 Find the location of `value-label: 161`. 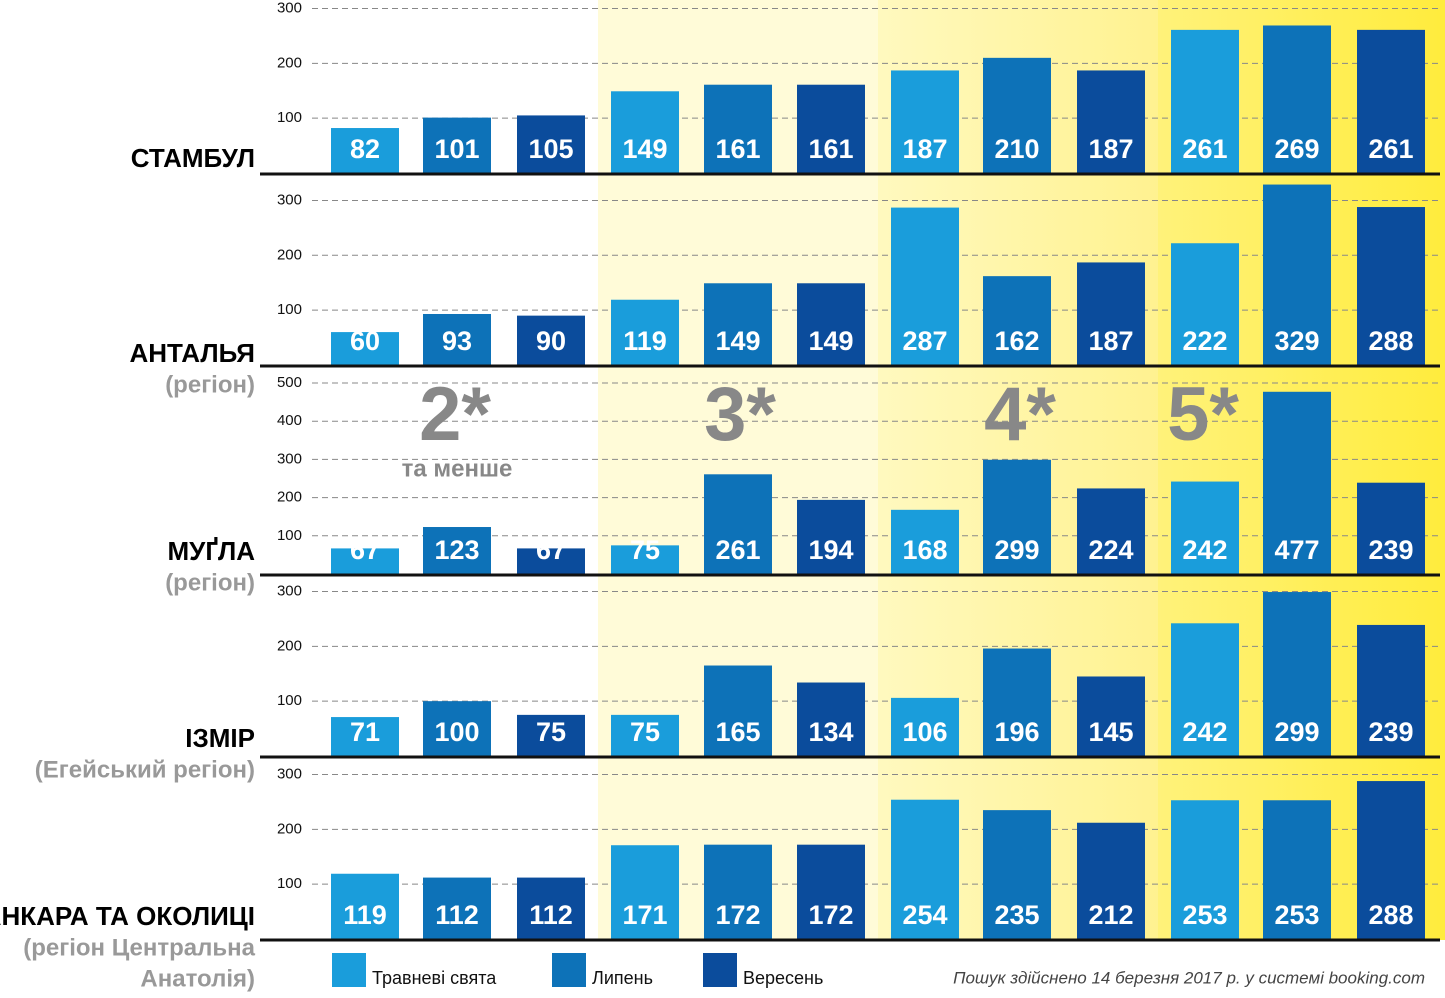

value-label: 161 is located at coordinates (830, 149).